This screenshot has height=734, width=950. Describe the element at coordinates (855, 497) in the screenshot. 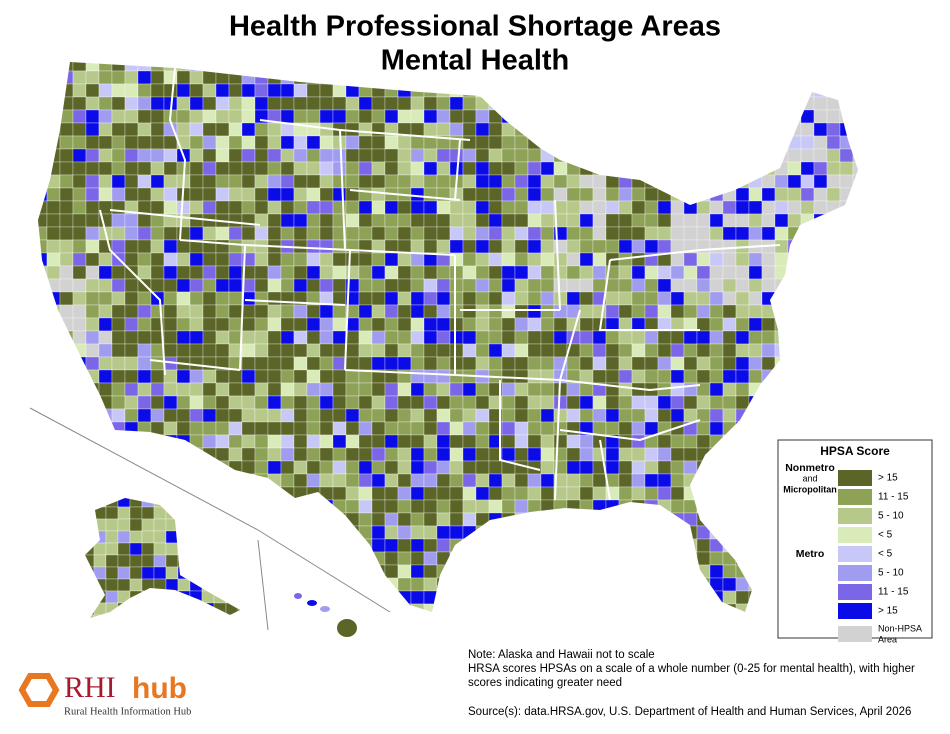

I see `legend-swatch` at that location.